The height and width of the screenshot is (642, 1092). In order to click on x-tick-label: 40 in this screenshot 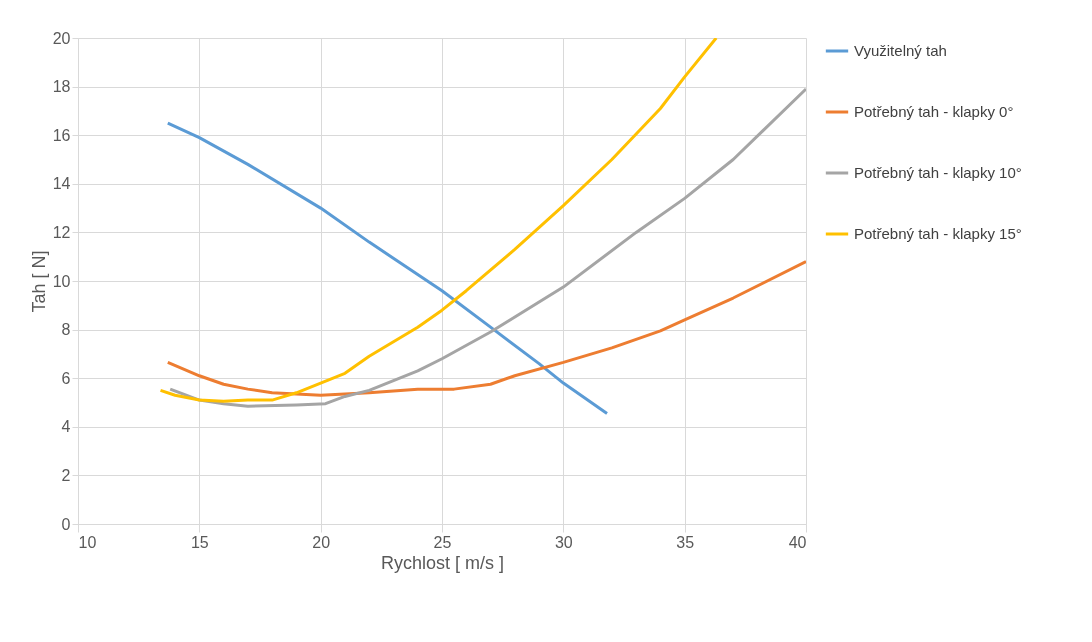, I will do `click(797, 542)`.